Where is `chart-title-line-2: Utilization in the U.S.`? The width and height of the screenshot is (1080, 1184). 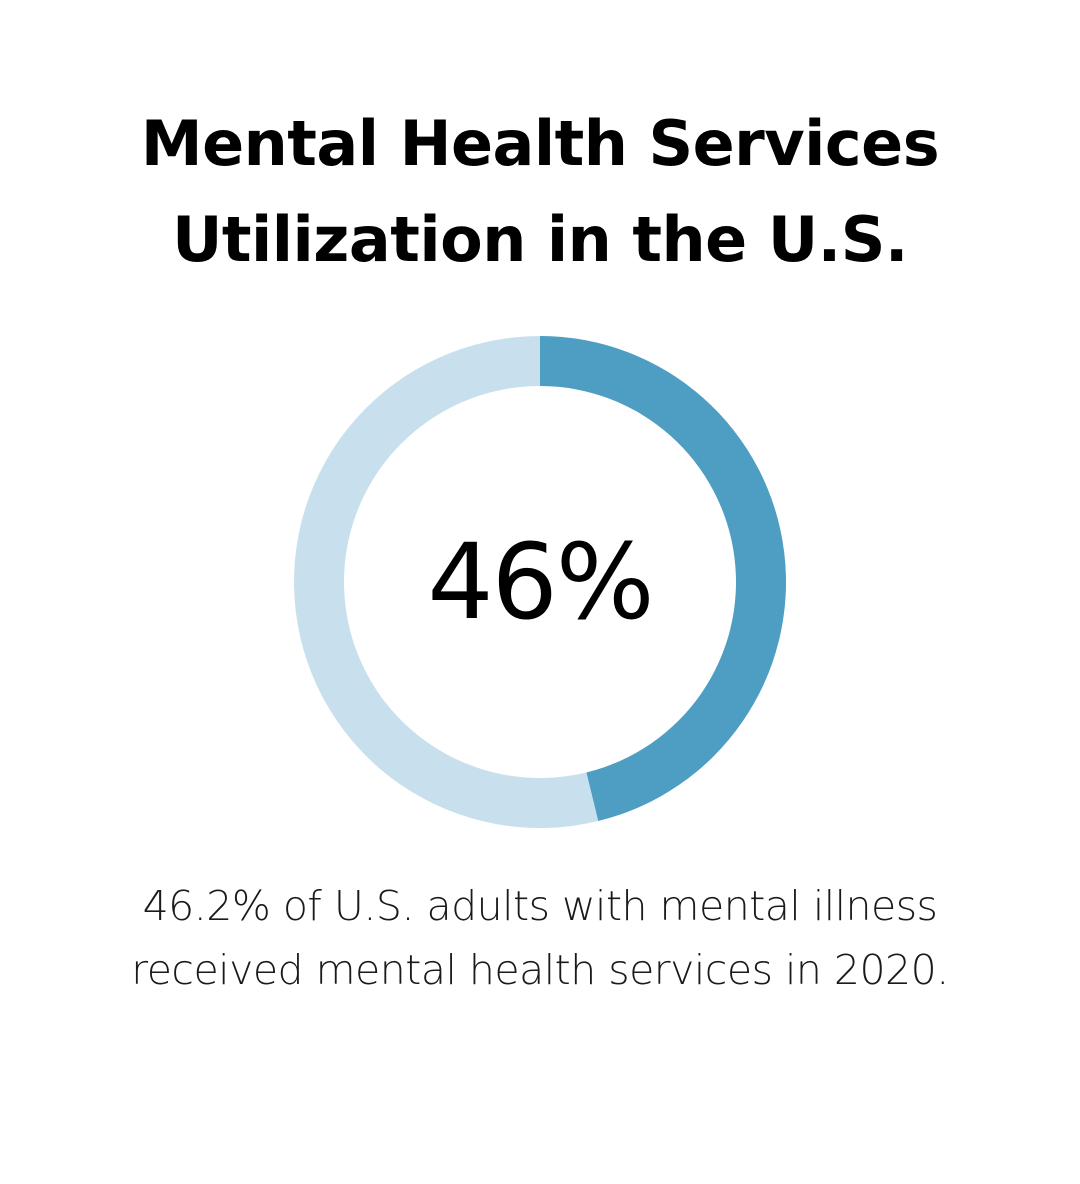 chart-title-line-2: Utilization in the U.S. is located at coordinates (540, 239).